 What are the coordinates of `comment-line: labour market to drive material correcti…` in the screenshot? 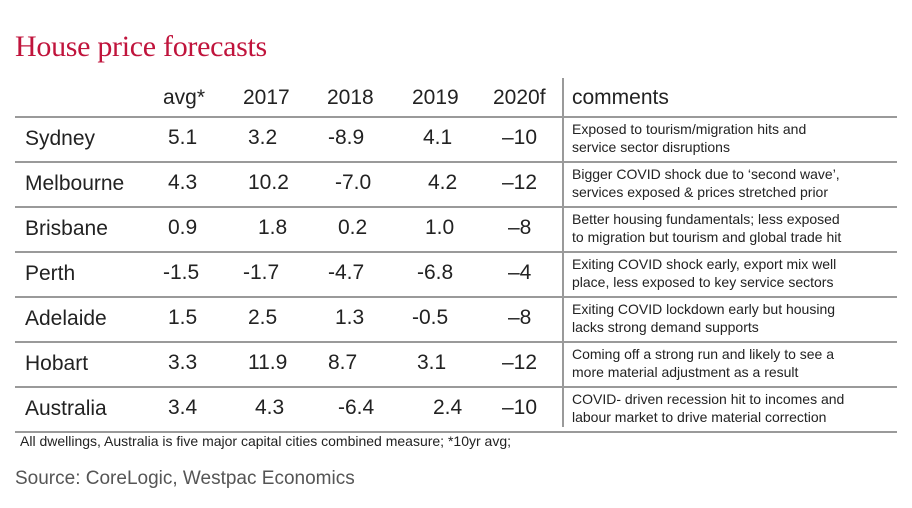 It's located at (699, 417).